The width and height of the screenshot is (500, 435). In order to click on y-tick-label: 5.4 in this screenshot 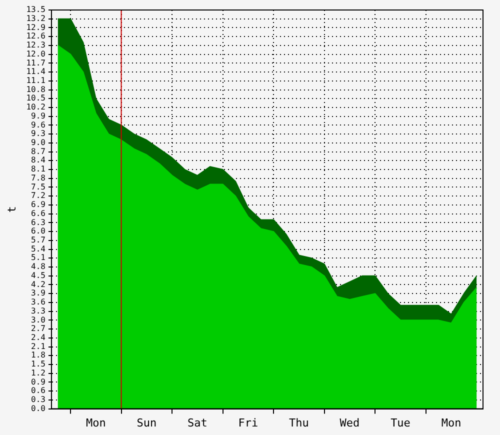, I will do `click(38, 249)`.